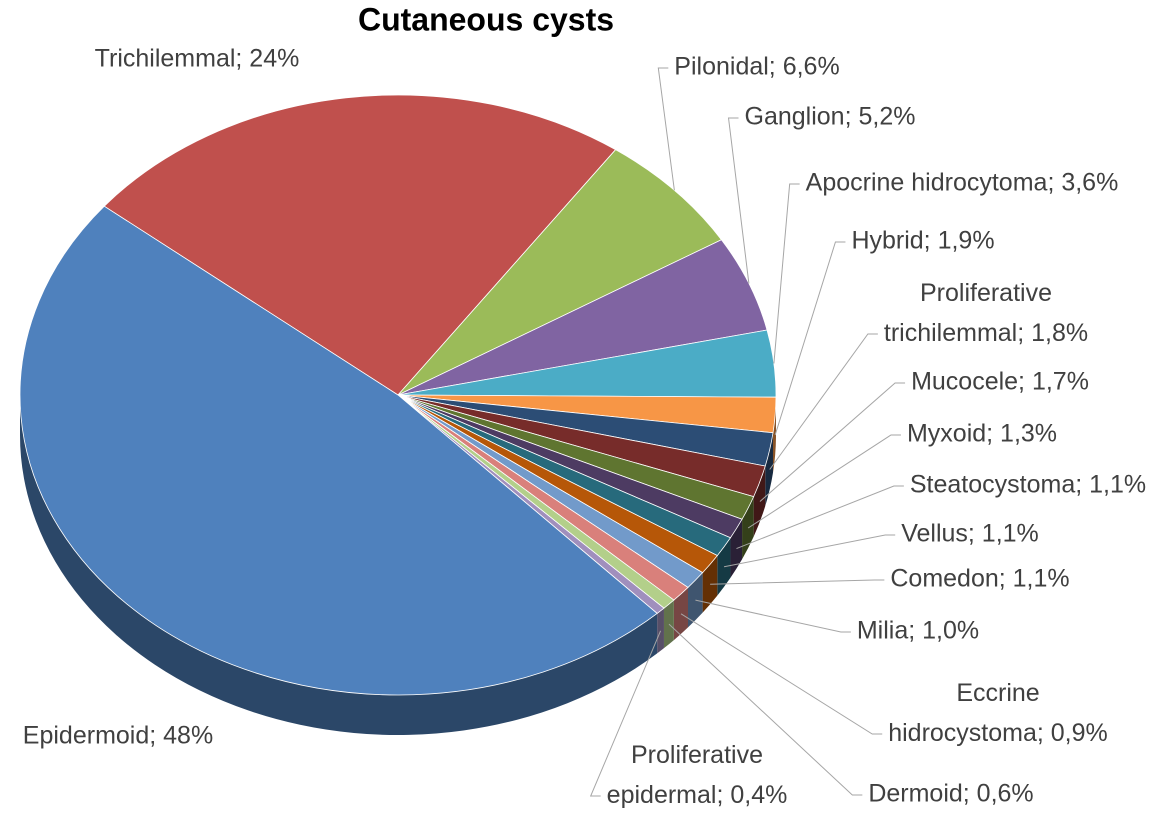 The width and height of the screenshot is (1172, 816). Describe the element at coordinates (1000, 382) in the screenshot. I see `data-label: Mucocele; 1,7%` at that location.